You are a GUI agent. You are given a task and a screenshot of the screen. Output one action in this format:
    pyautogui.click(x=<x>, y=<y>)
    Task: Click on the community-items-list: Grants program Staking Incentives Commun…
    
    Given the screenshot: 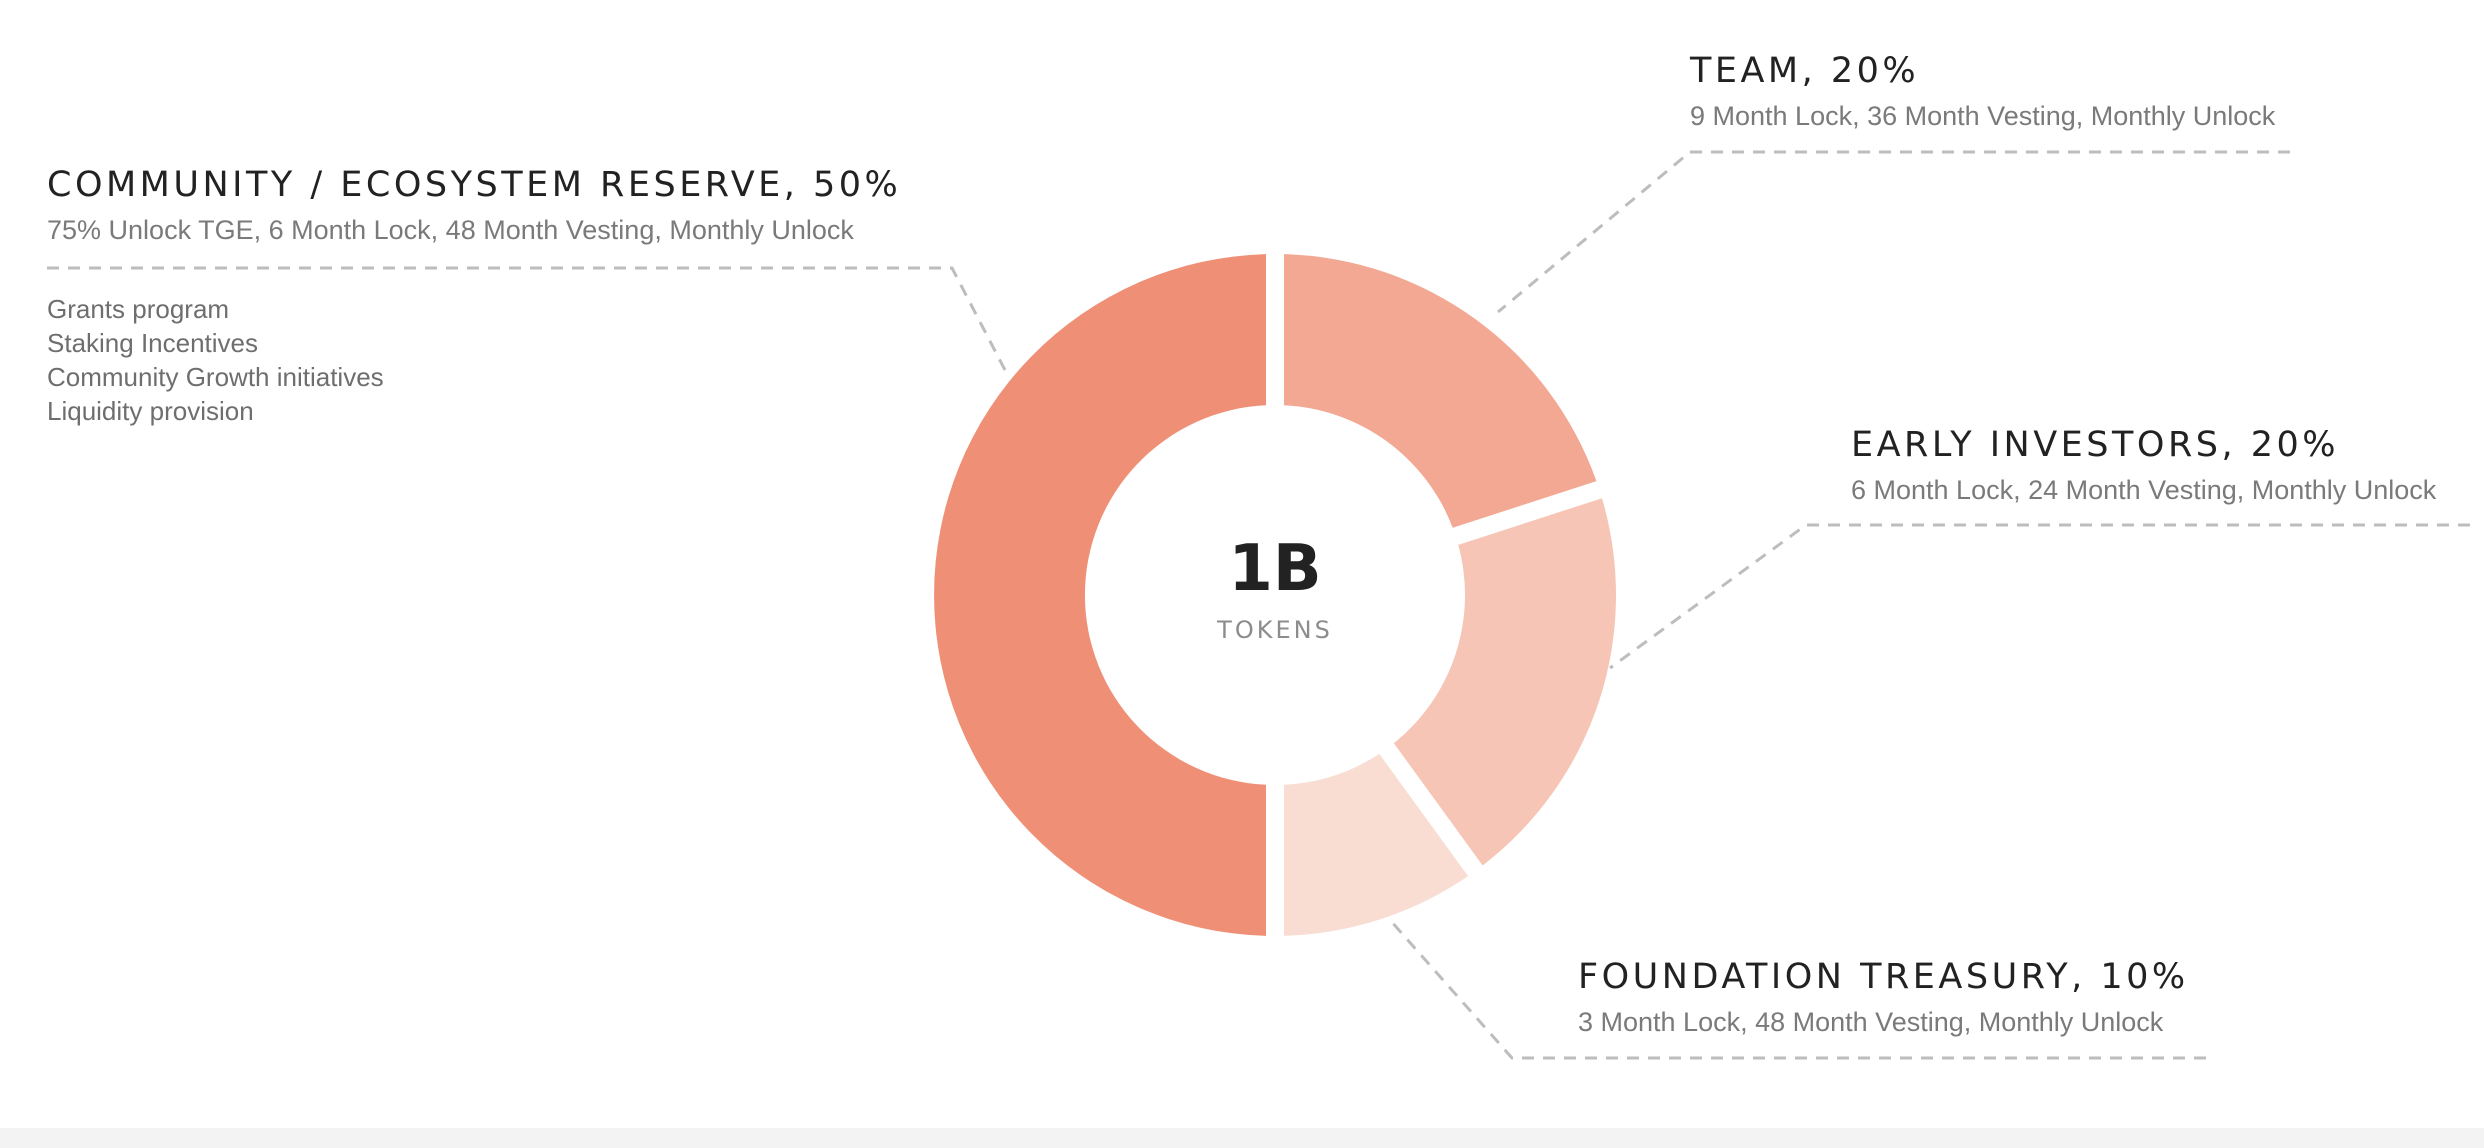 What is the action you would take?
    pyautogui.click(x=215, y=360)
    